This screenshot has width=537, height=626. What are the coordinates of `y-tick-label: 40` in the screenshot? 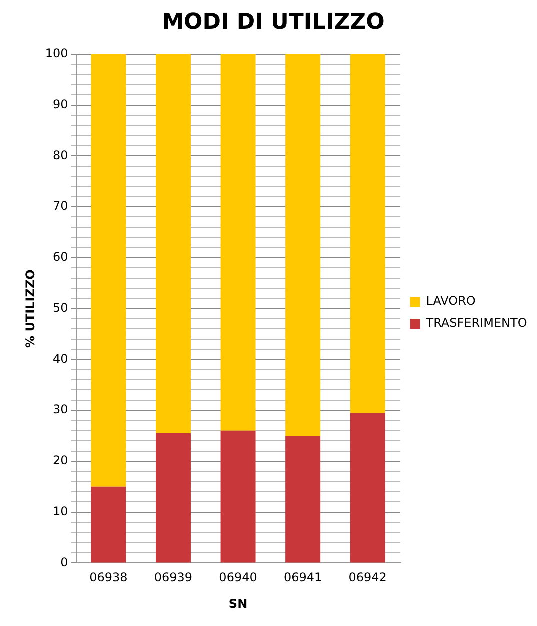 It's located at (60, 359).